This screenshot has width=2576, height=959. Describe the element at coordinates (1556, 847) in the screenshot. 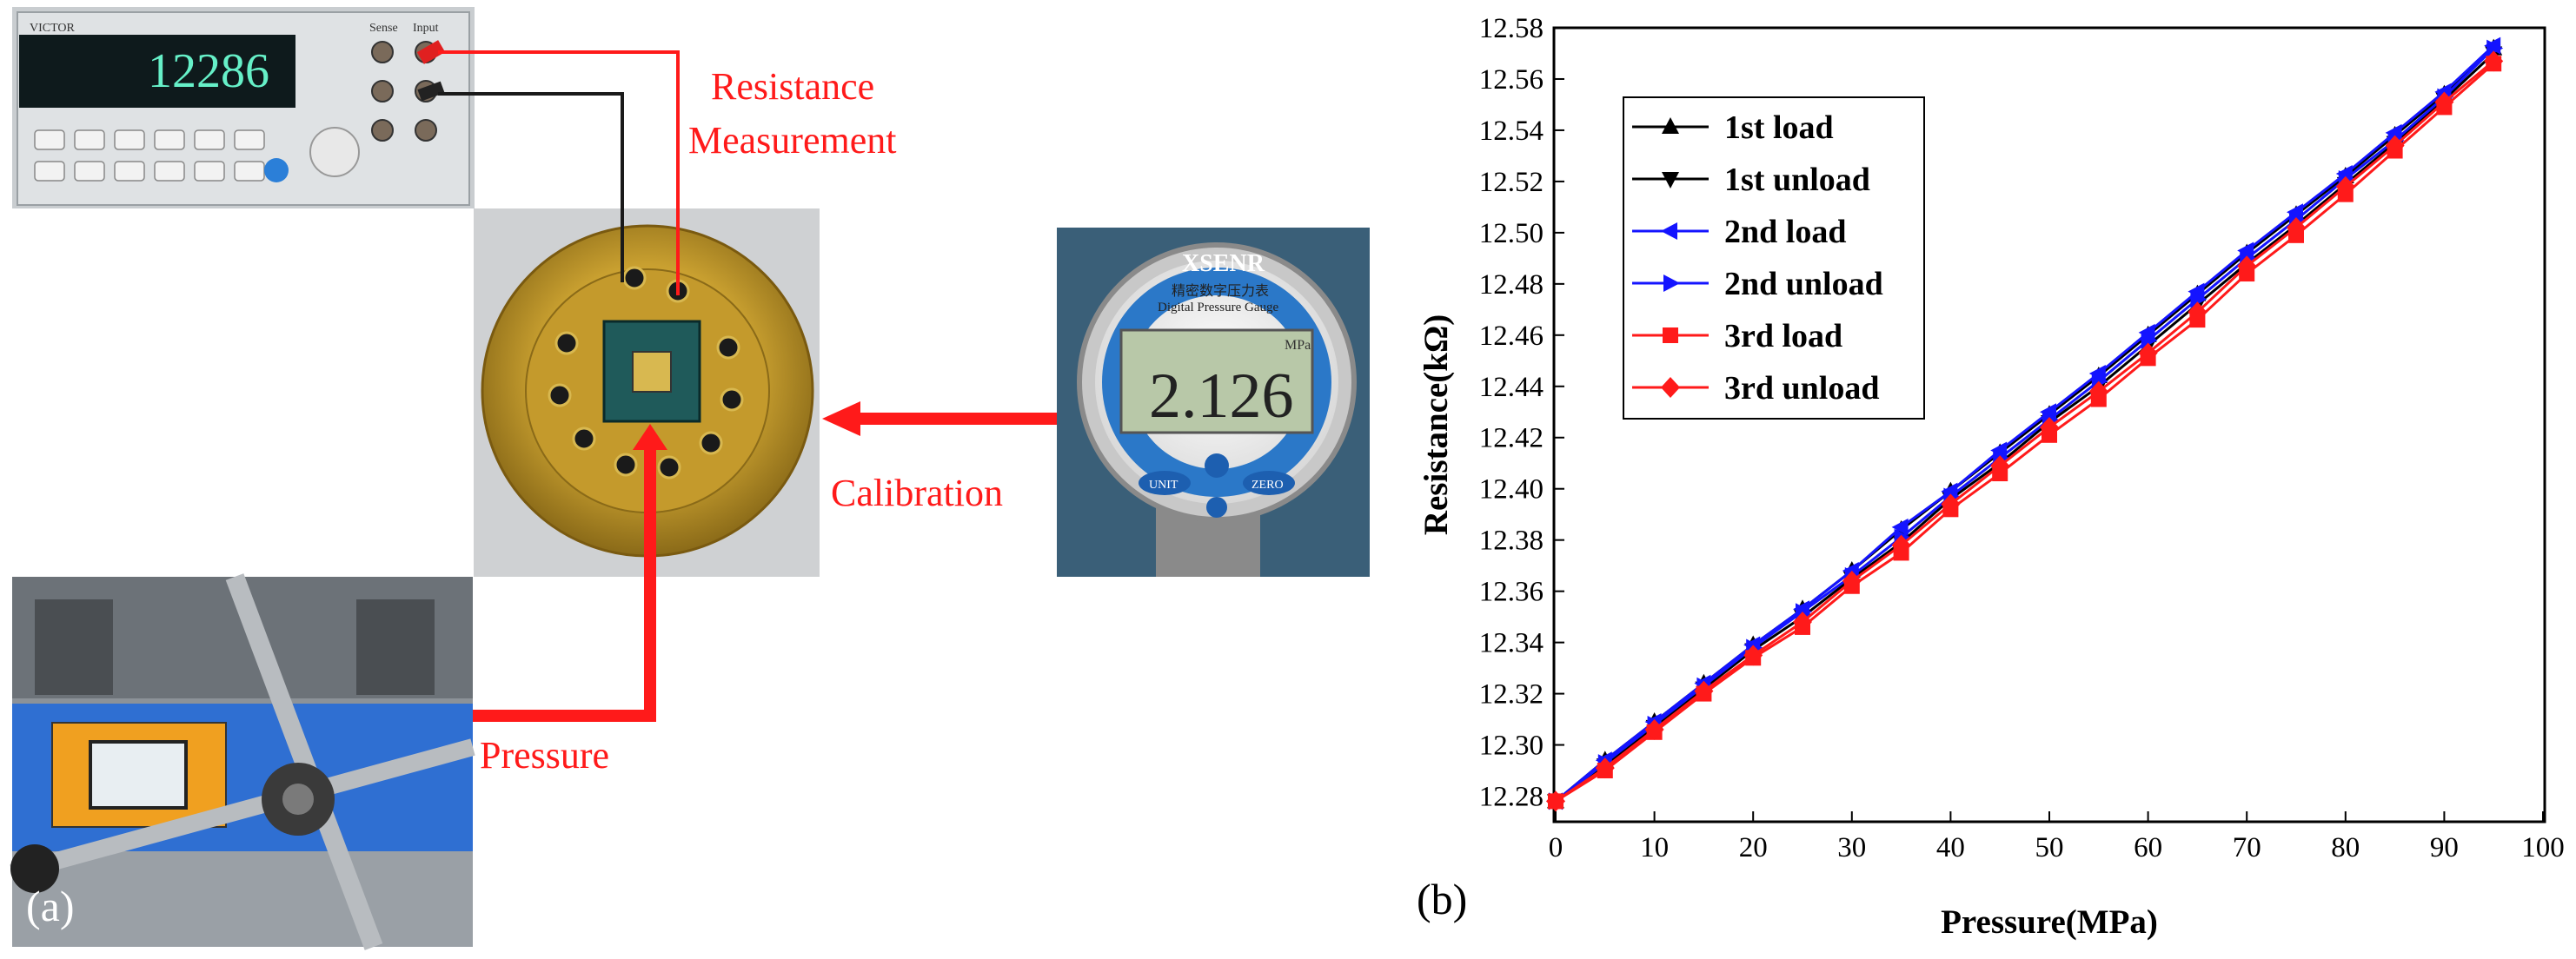

I see `x-tick-label: 0` at that location.